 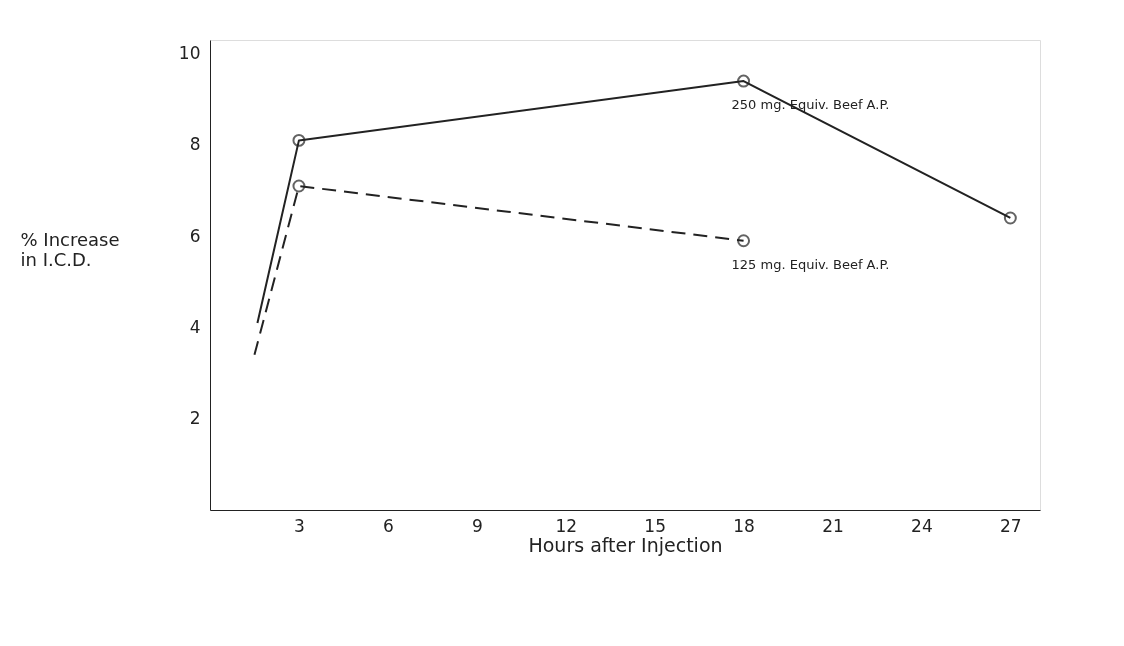 I want to click on x-axis-title: Hours after Injection, so click(x=625, y=544).